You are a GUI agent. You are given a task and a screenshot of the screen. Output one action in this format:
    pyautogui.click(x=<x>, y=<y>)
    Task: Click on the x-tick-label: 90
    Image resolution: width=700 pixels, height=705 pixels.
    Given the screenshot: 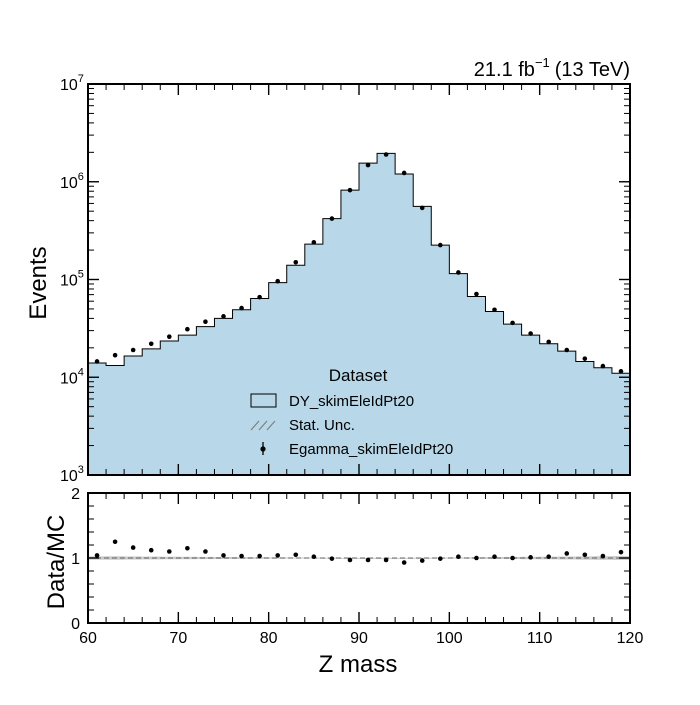 What is the action you would take?
    pyautogui.click(x=359, y=638)
    